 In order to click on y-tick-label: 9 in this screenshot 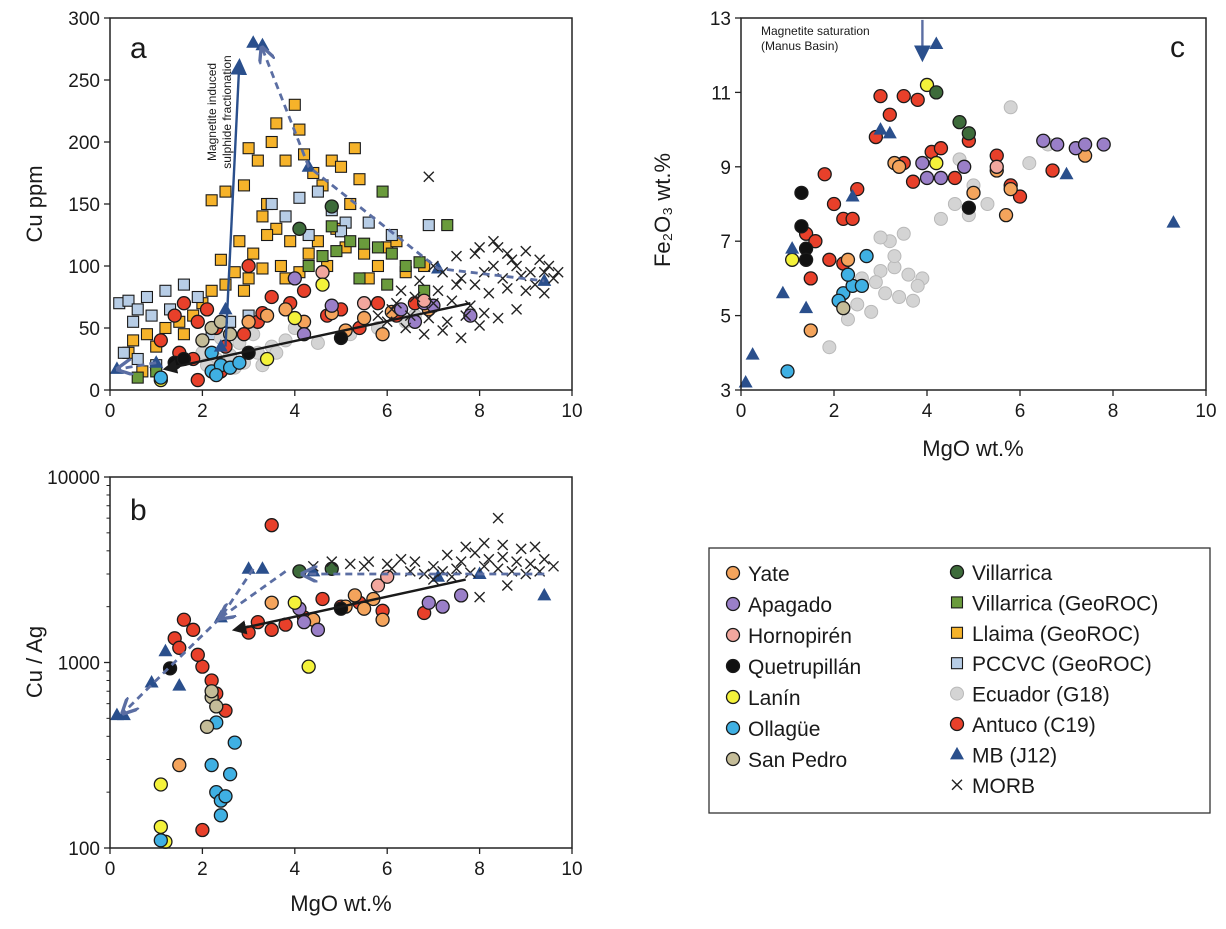, I will do `click(725, 168)`.